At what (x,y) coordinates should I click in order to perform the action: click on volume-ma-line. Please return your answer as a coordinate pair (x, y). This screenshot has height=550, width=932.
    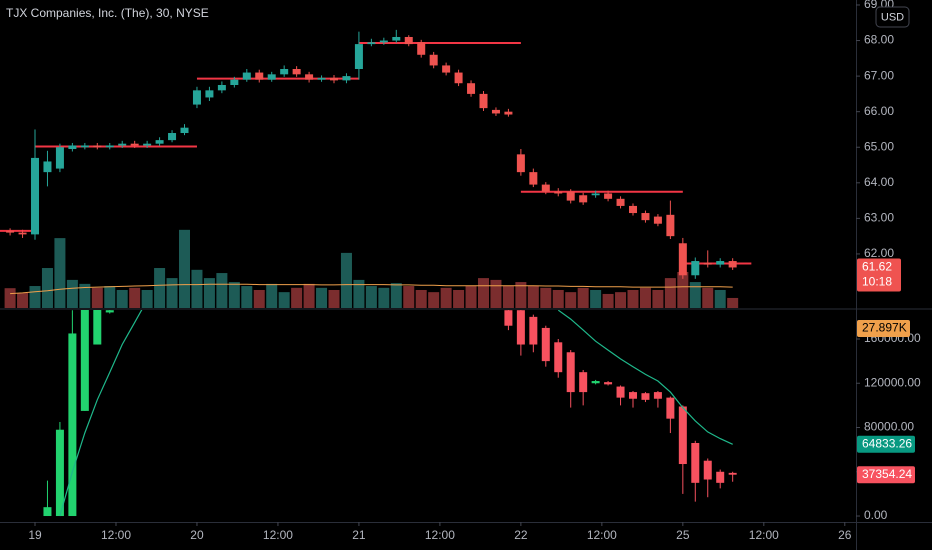
    Looking at the image, I should click on (371, 289).